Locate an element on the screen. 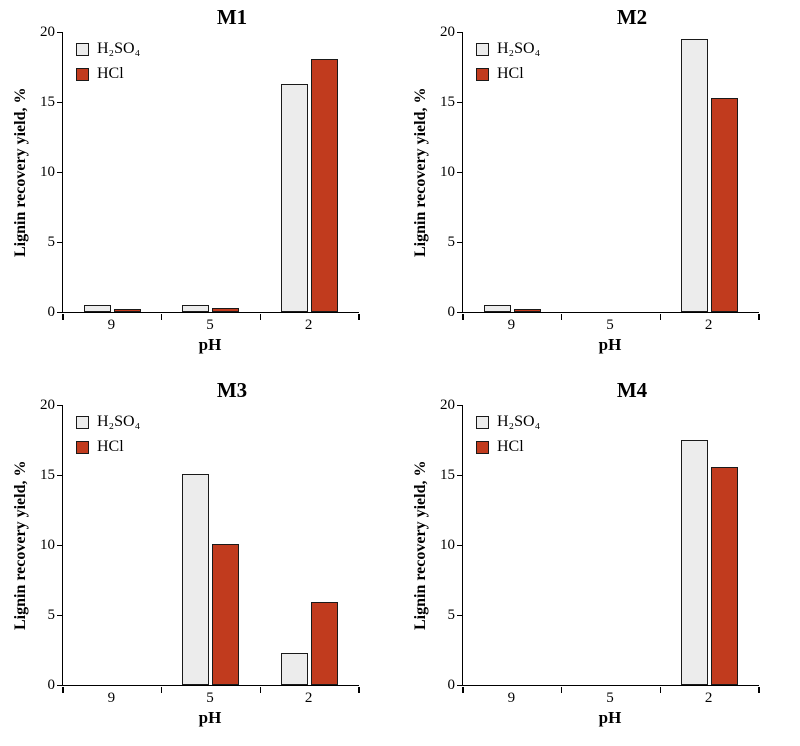 The image size is (800, 746). legend-item-hcl: HCl is located at coordinates (108, 74).